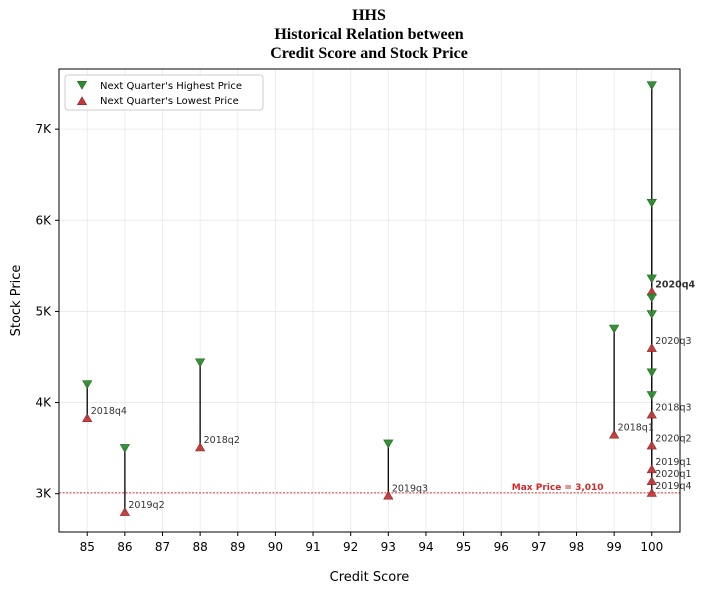 This screenshot has height=594, width=704. What do you see at coordinates (673, 407) in the screenshot?
I see `point-label-2018q3: 2018q3` at bounding box center [673, 407].